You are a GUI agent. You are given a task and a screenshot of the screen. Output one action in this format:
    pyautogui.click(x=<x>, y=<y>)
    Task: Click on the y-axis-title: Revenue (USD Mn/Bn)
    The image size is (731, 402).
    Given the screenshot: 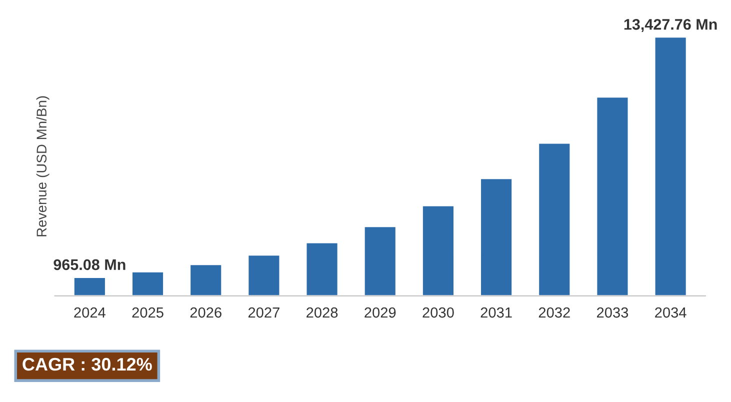 What is the action you would take?
    pyautogui.click(x=43, y=166)
    